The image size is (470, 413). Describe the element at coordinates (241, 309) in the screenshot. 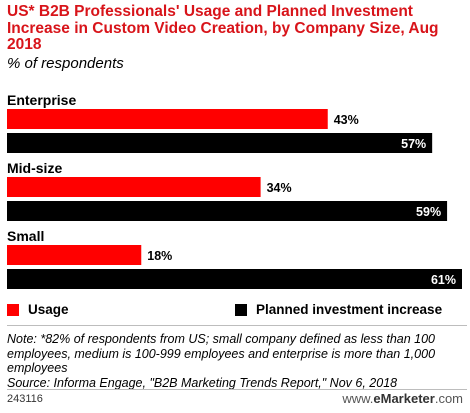

I see `legend-planned-swatch` at that location.